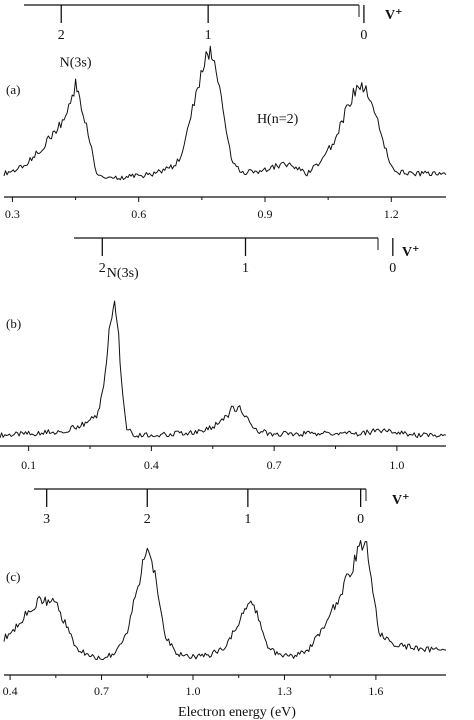 The width and height of the screenshot is (474, 720). I want to click on x-axis-title: Electron energy (eV), so click(237, 712).